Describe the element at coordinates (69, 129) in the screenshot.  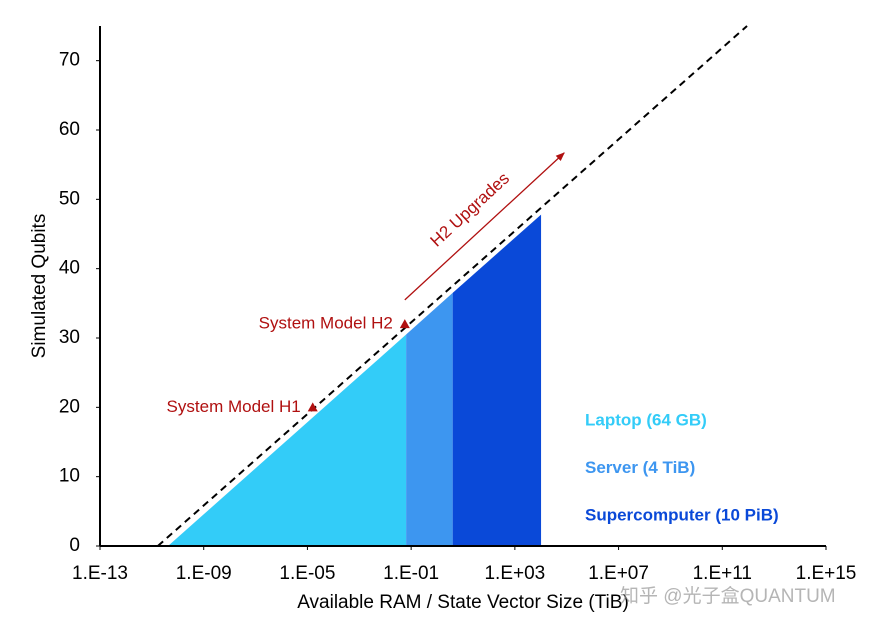
I see `y-tick-label: 60` at that location.